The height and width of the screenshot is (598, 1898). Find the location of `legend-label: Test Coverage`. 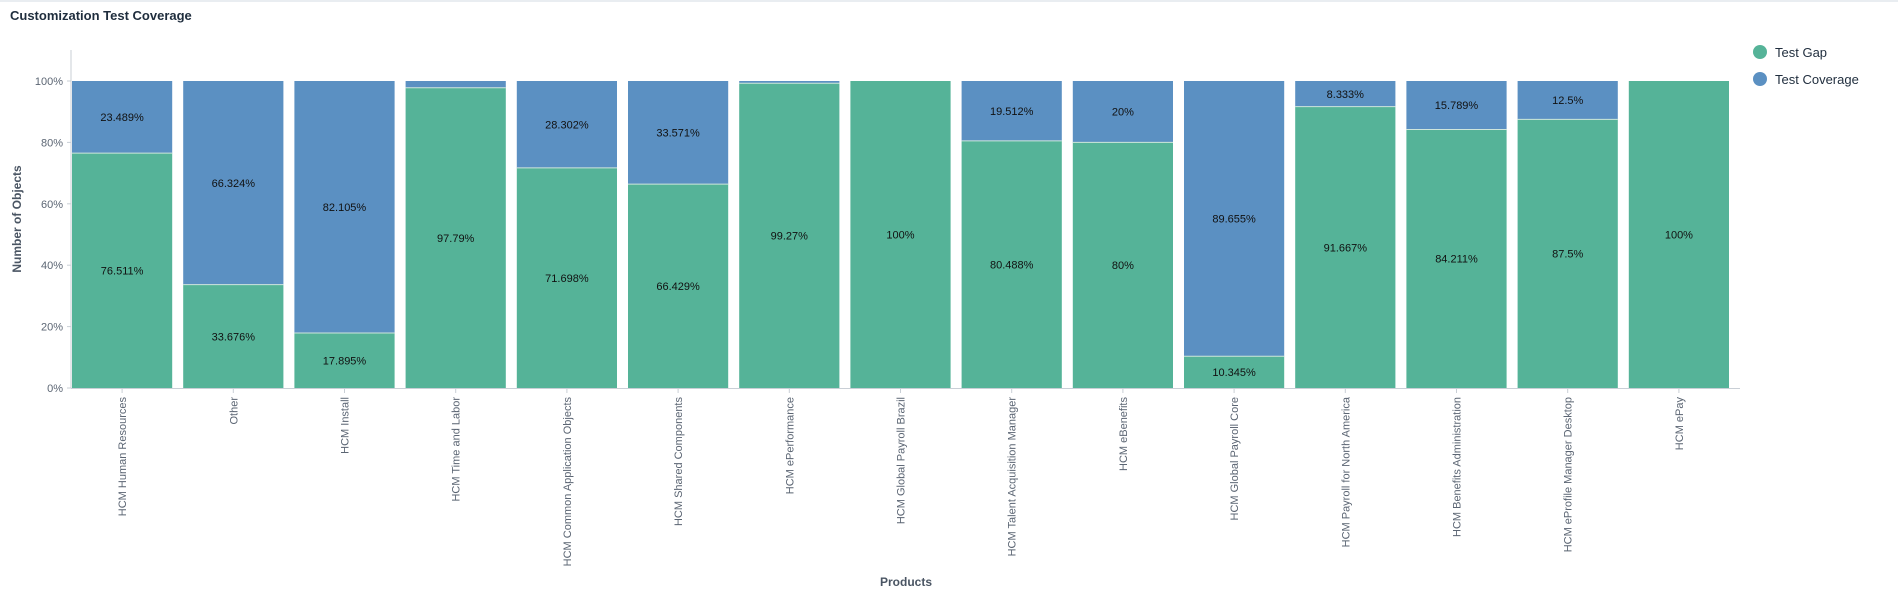

legend-label: Test Coverage is located at coordinates (1817, 79).